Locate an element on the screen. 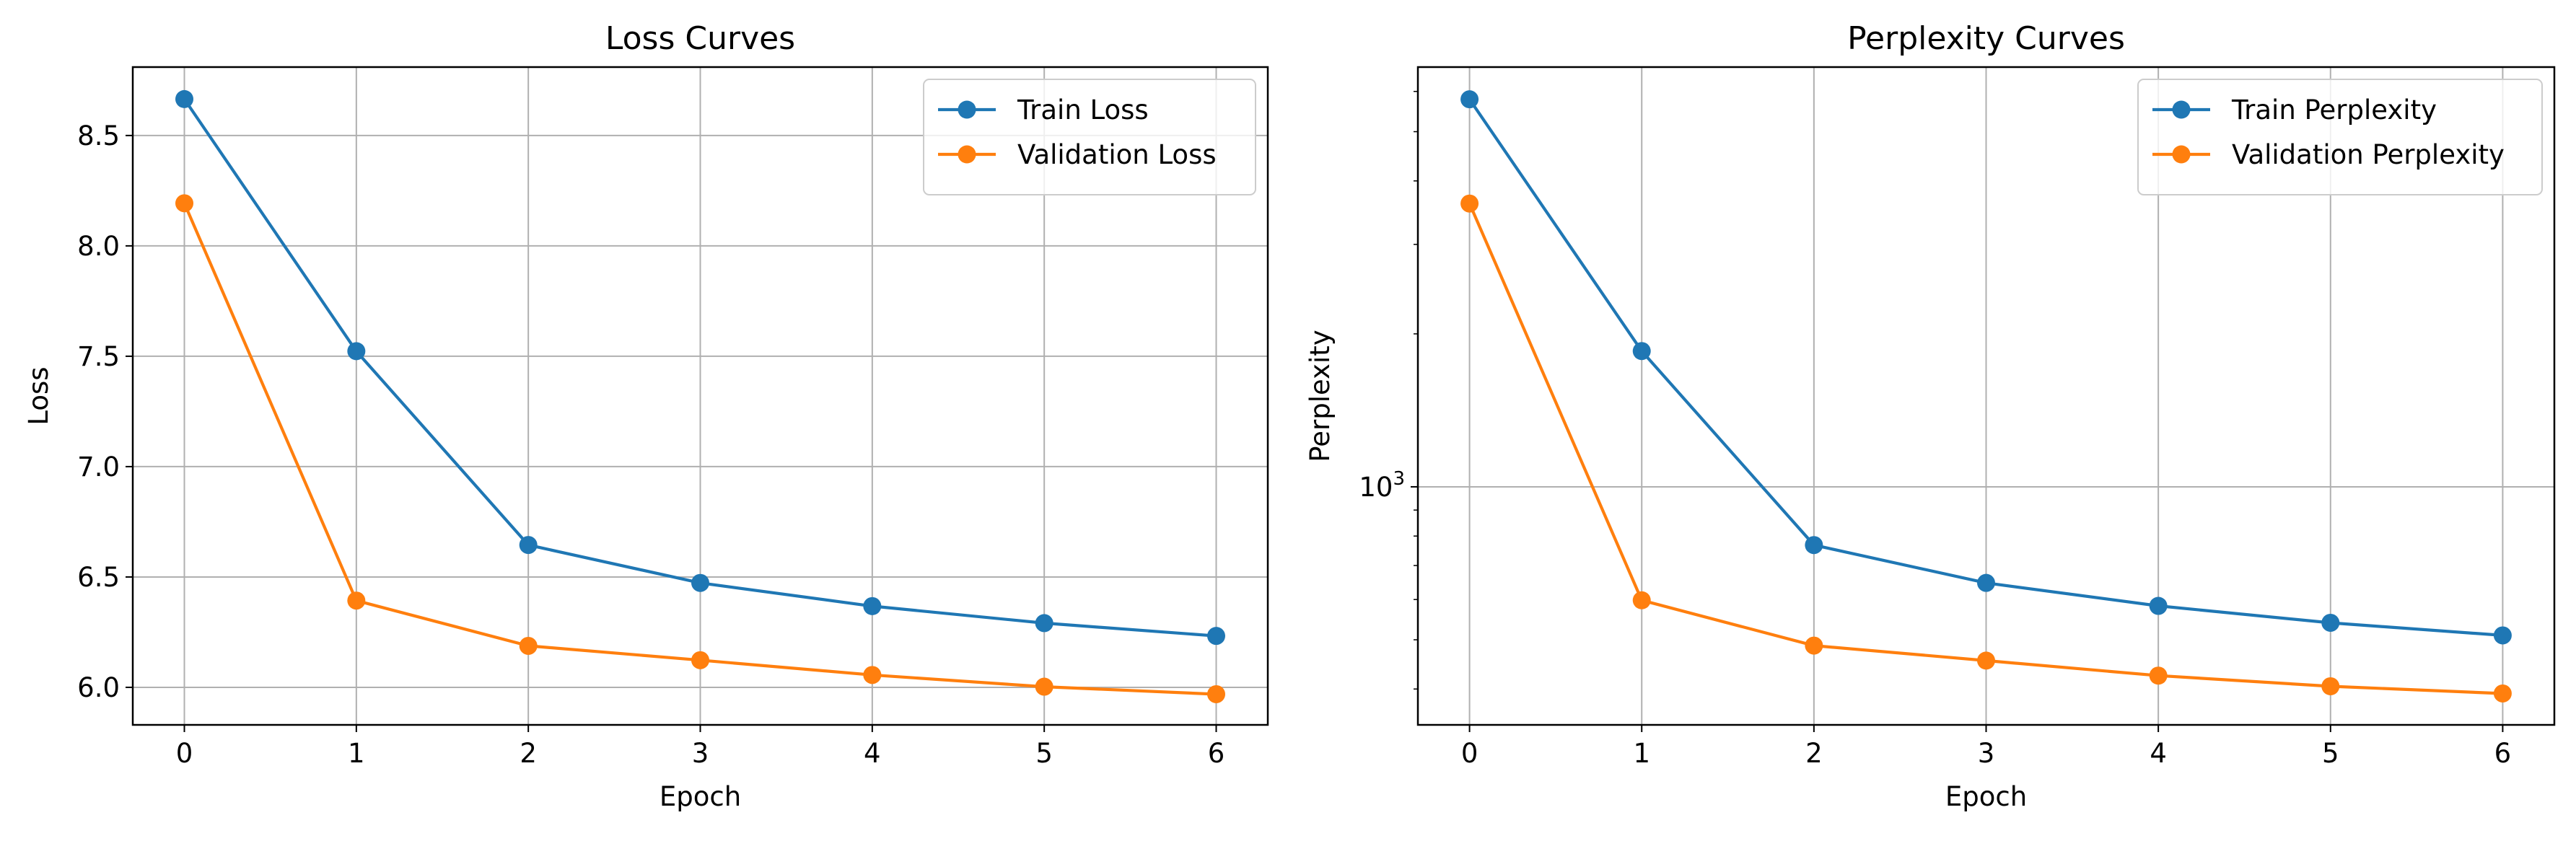 The height and width of the screenshot is (841, 2576). chart-title: Loss Curves is located at coordinates (700, 38).